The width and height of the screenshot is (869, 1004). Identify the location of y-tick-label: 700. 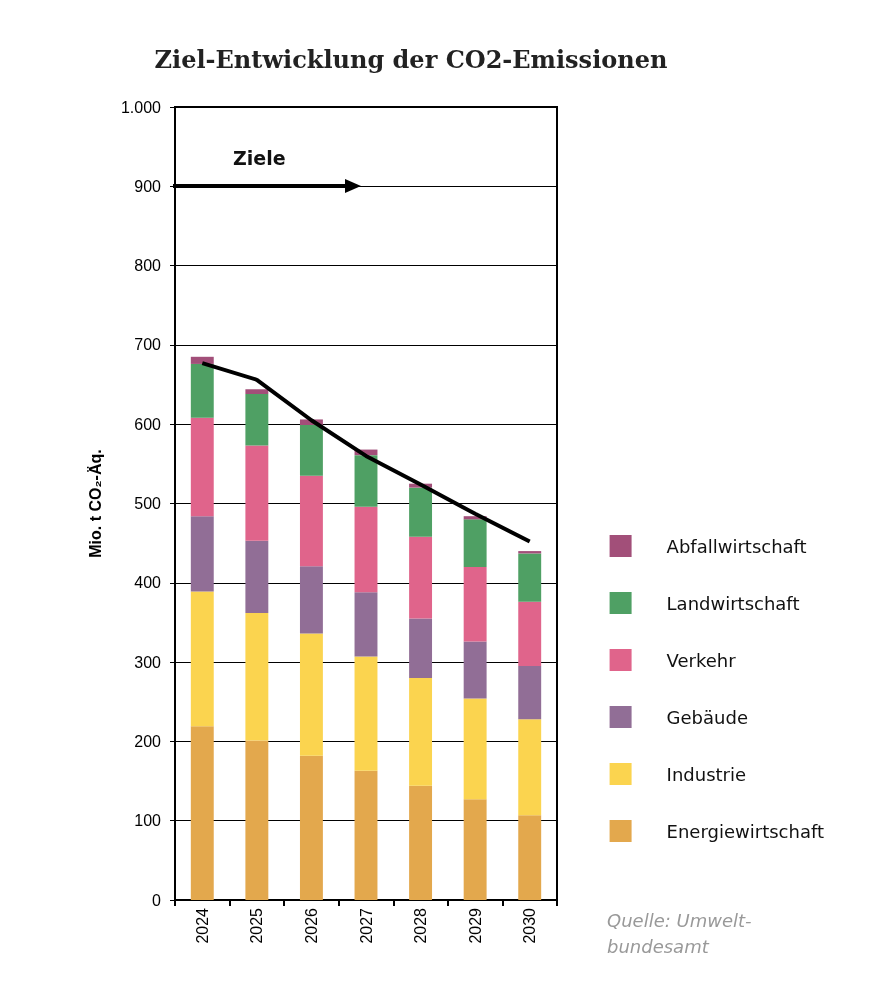
(148, 345).